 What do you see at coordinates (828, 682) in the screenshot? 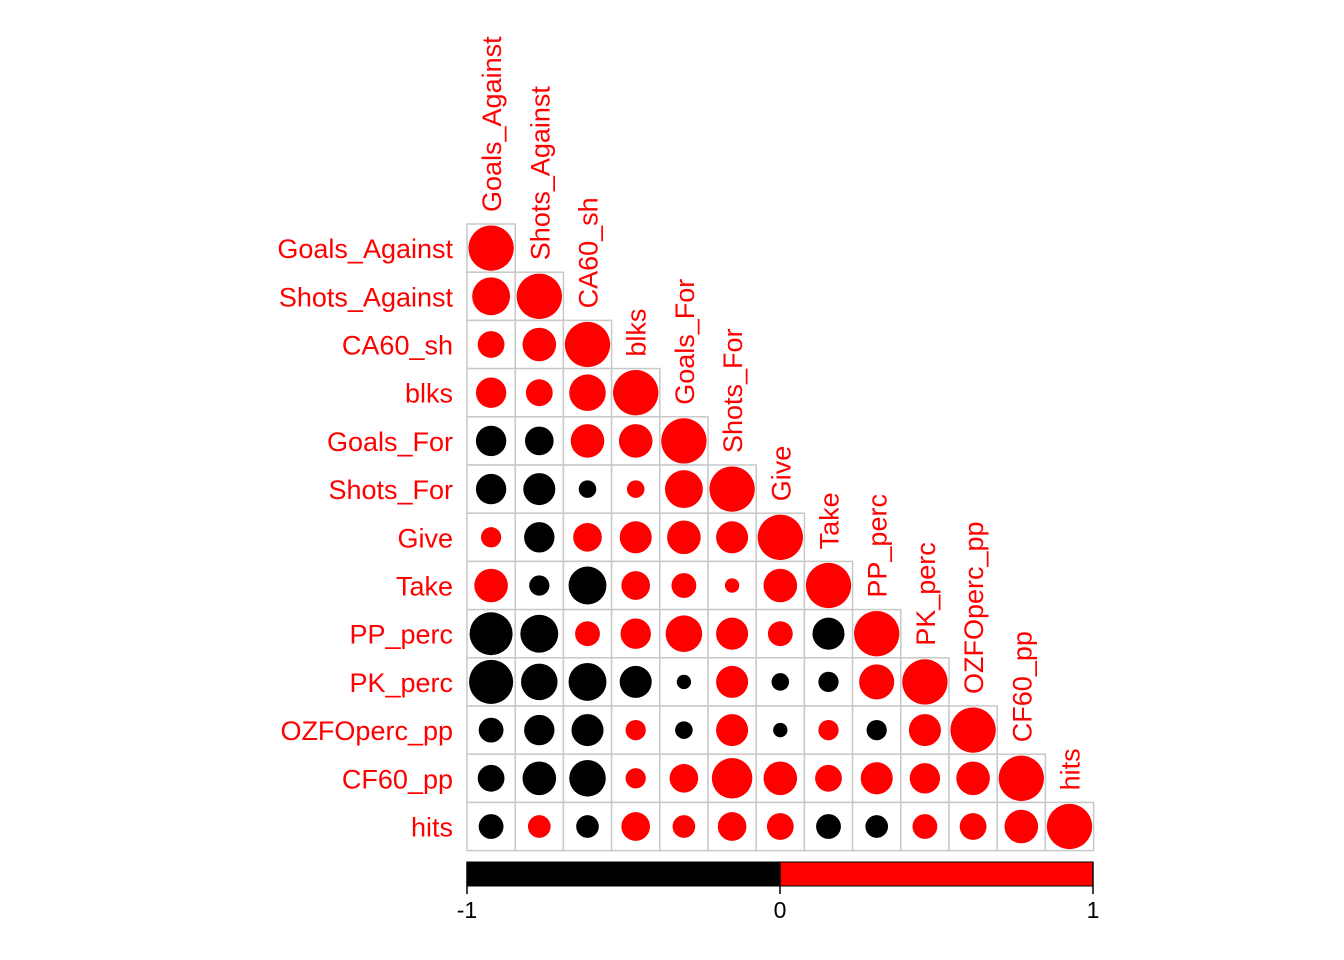
I see `correlation-circle-PK_perc-Take` at bounding box center [828, 682].